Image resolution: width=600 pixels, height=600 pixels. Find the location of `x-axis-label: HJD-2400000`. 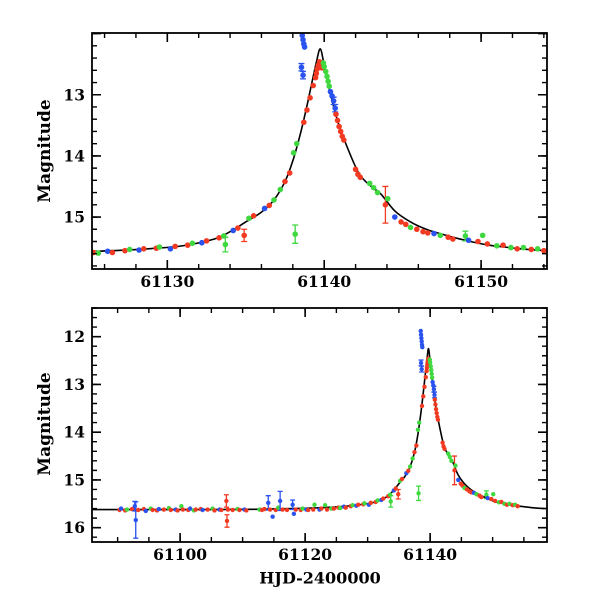

x-axis-label: HJD-2400000 is located at coordinates (320, 578).